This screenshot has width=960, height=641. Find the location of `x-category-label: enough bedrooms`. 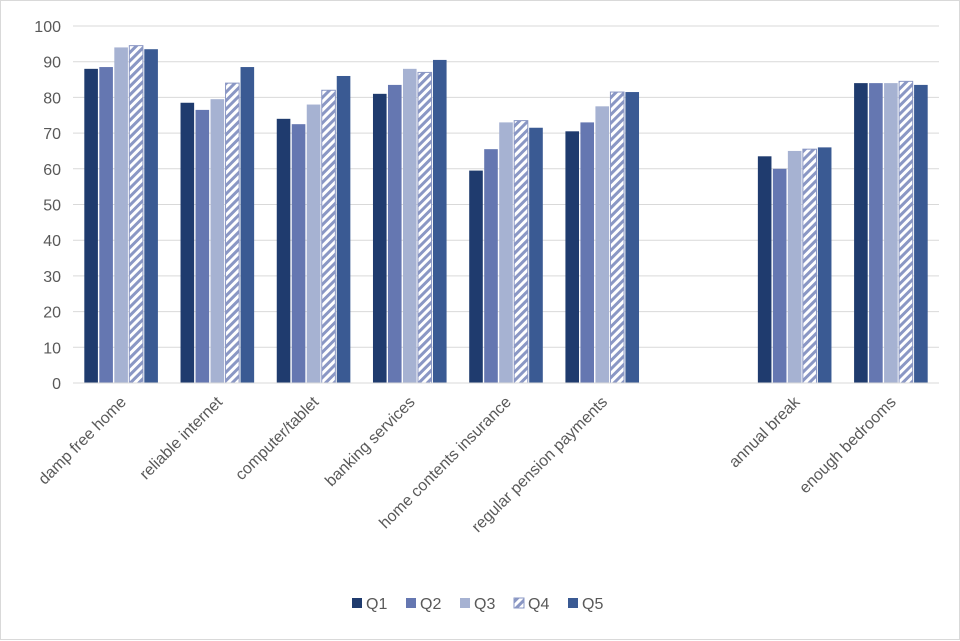

x-category-label: enough bedrooms is located at coordinates (847, 445).